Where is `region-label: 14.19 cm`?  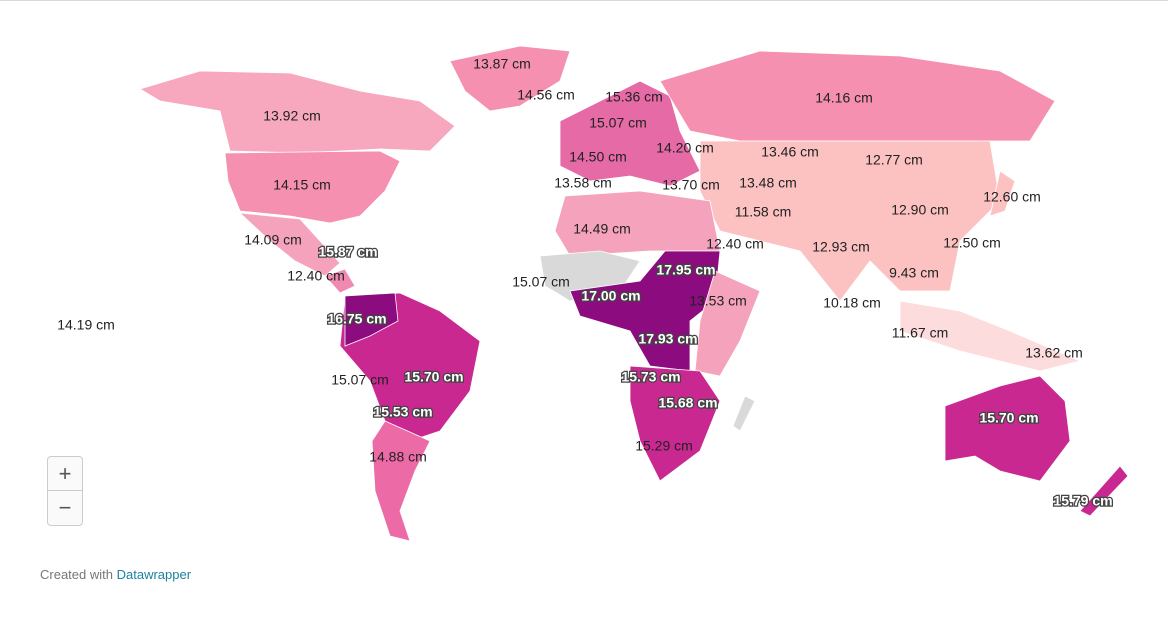 region-label: 14.19 cm is located at coordinates (86, 325).